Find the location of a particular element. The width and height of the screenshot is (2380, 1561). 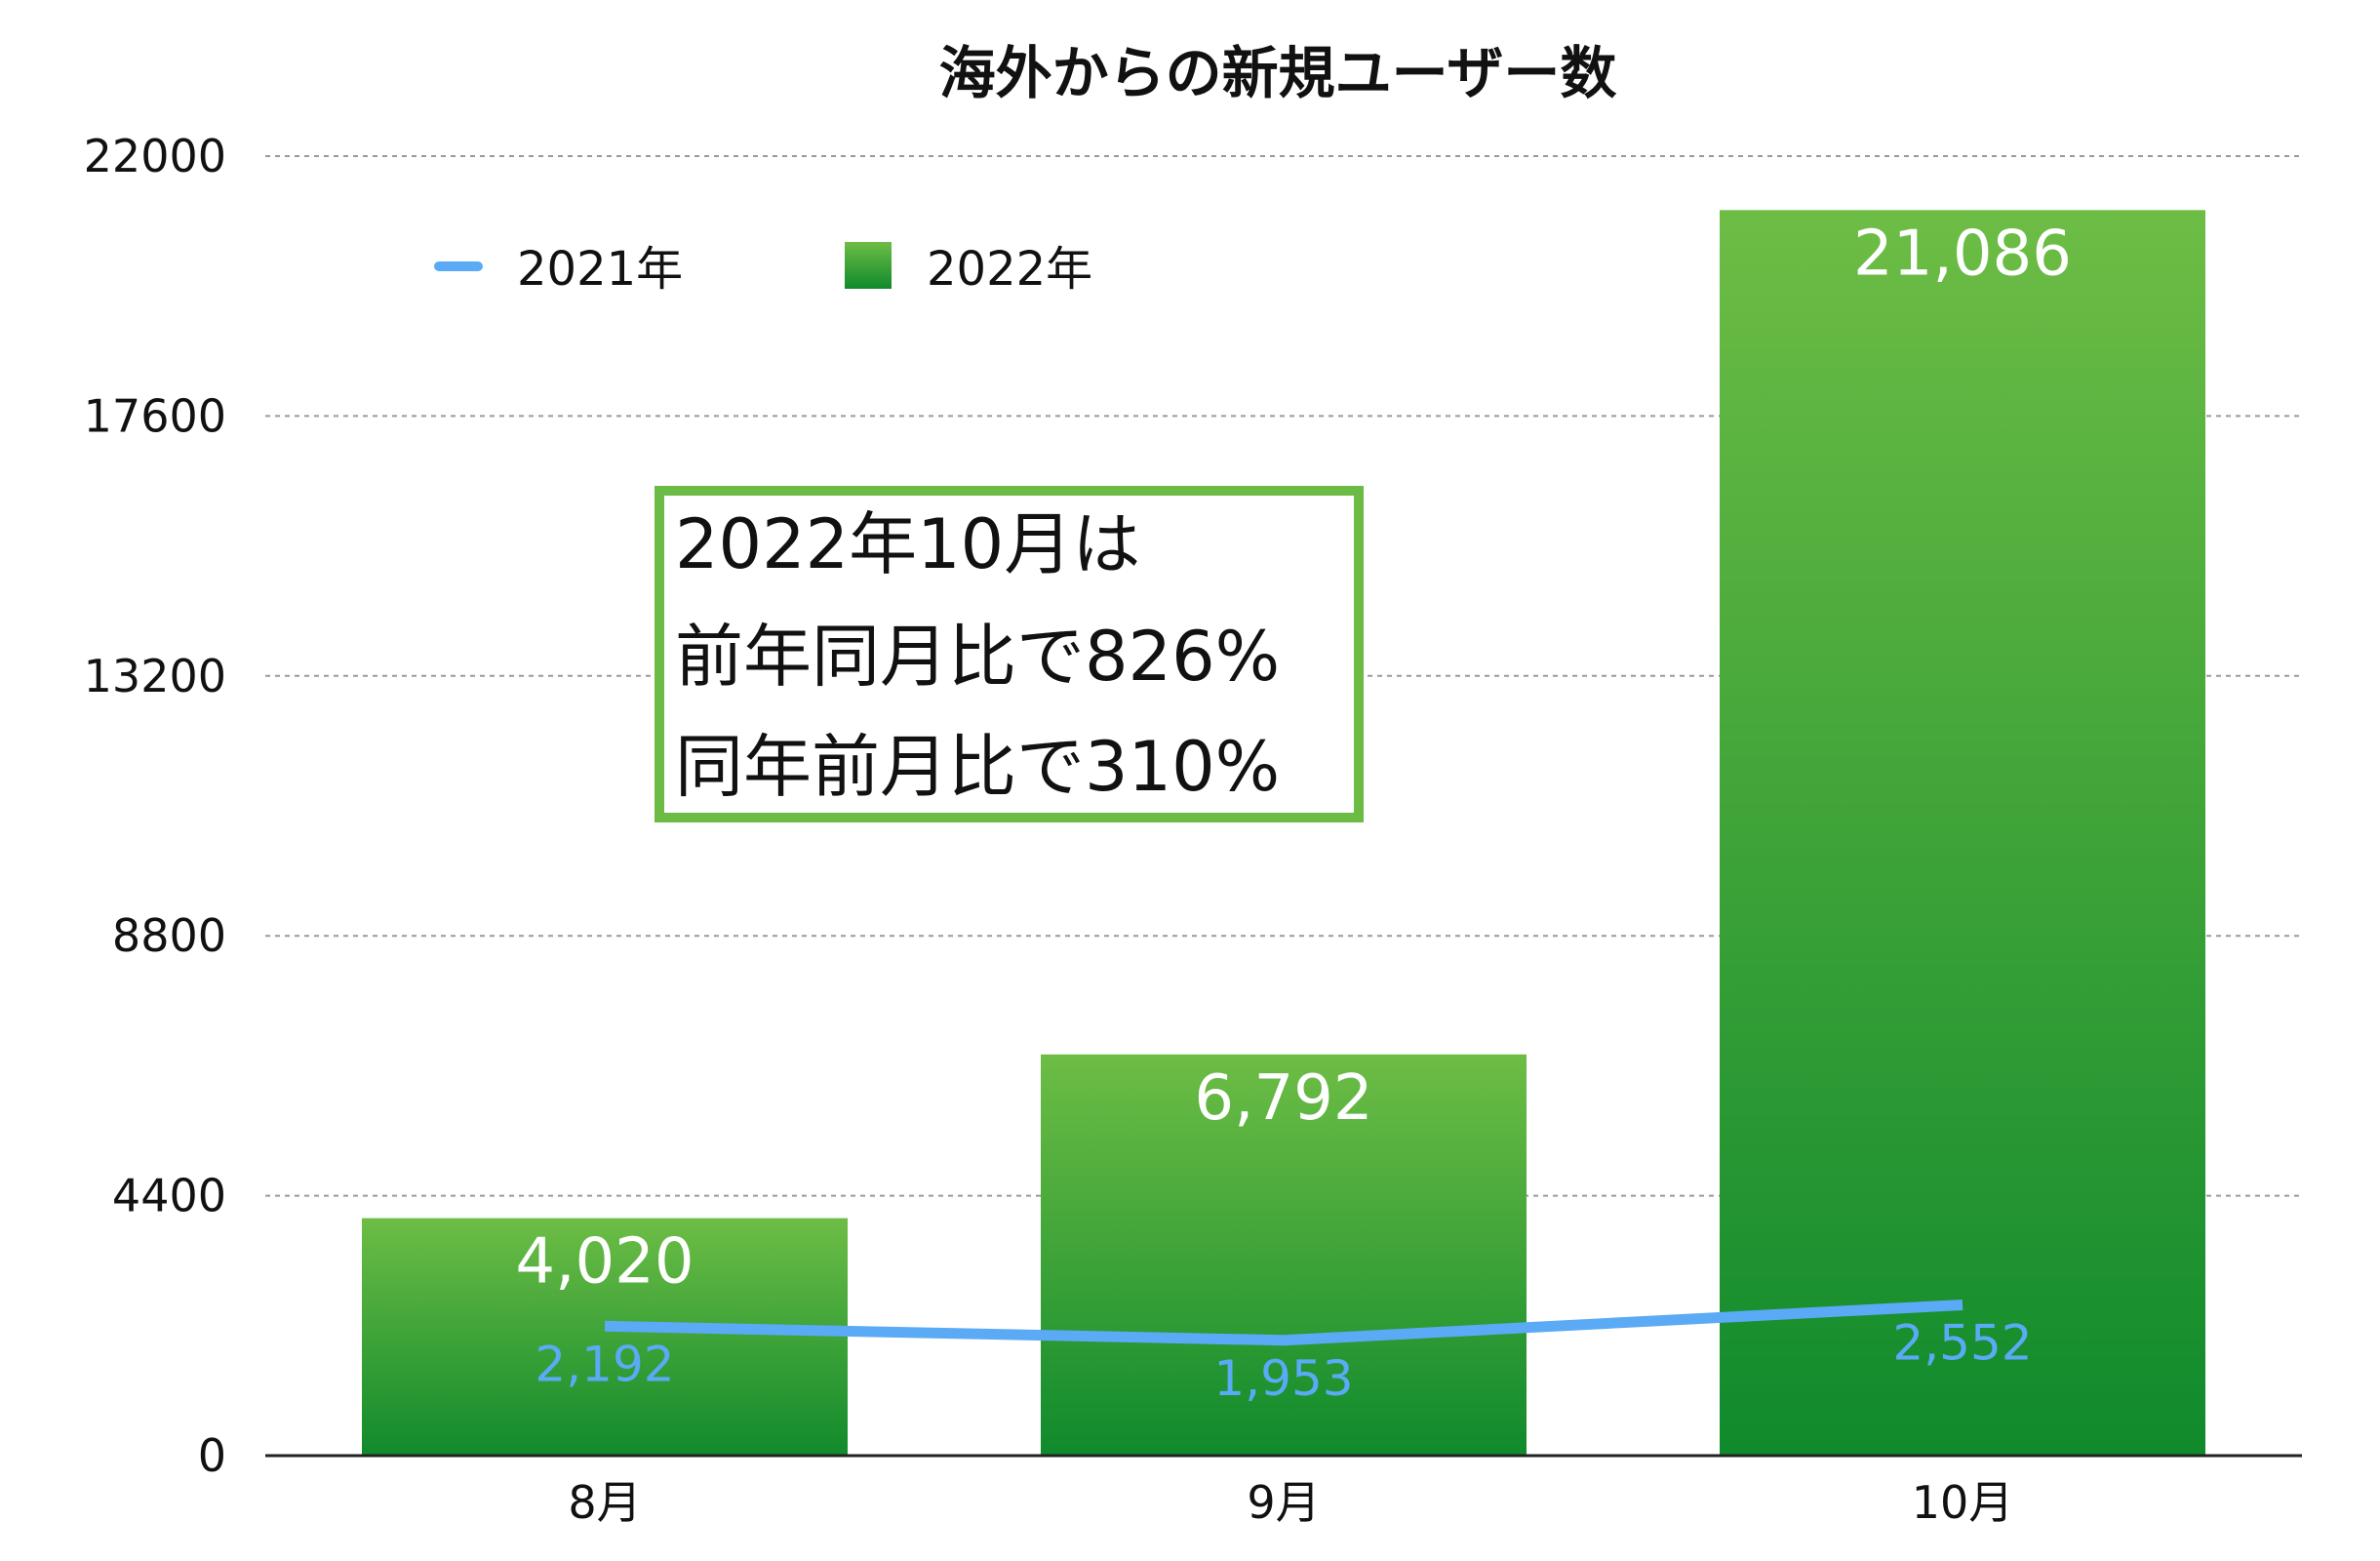

annotation-line-1: 2022年10月は is located at coordinates (907, 544).